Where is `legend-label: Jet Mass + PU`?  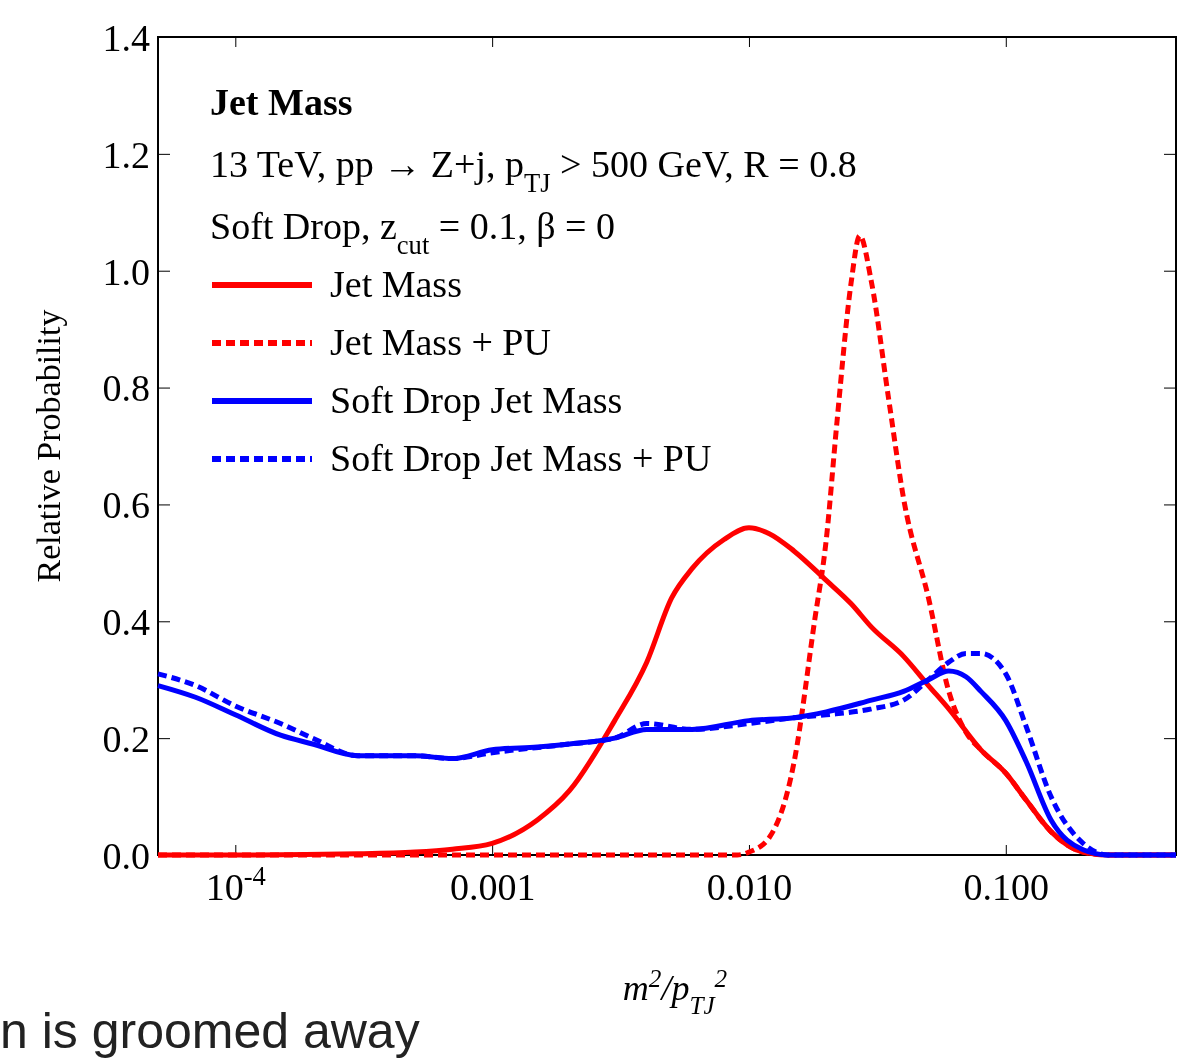 legend-label: Jet Mass + PU is located at coordinates (440, 342).